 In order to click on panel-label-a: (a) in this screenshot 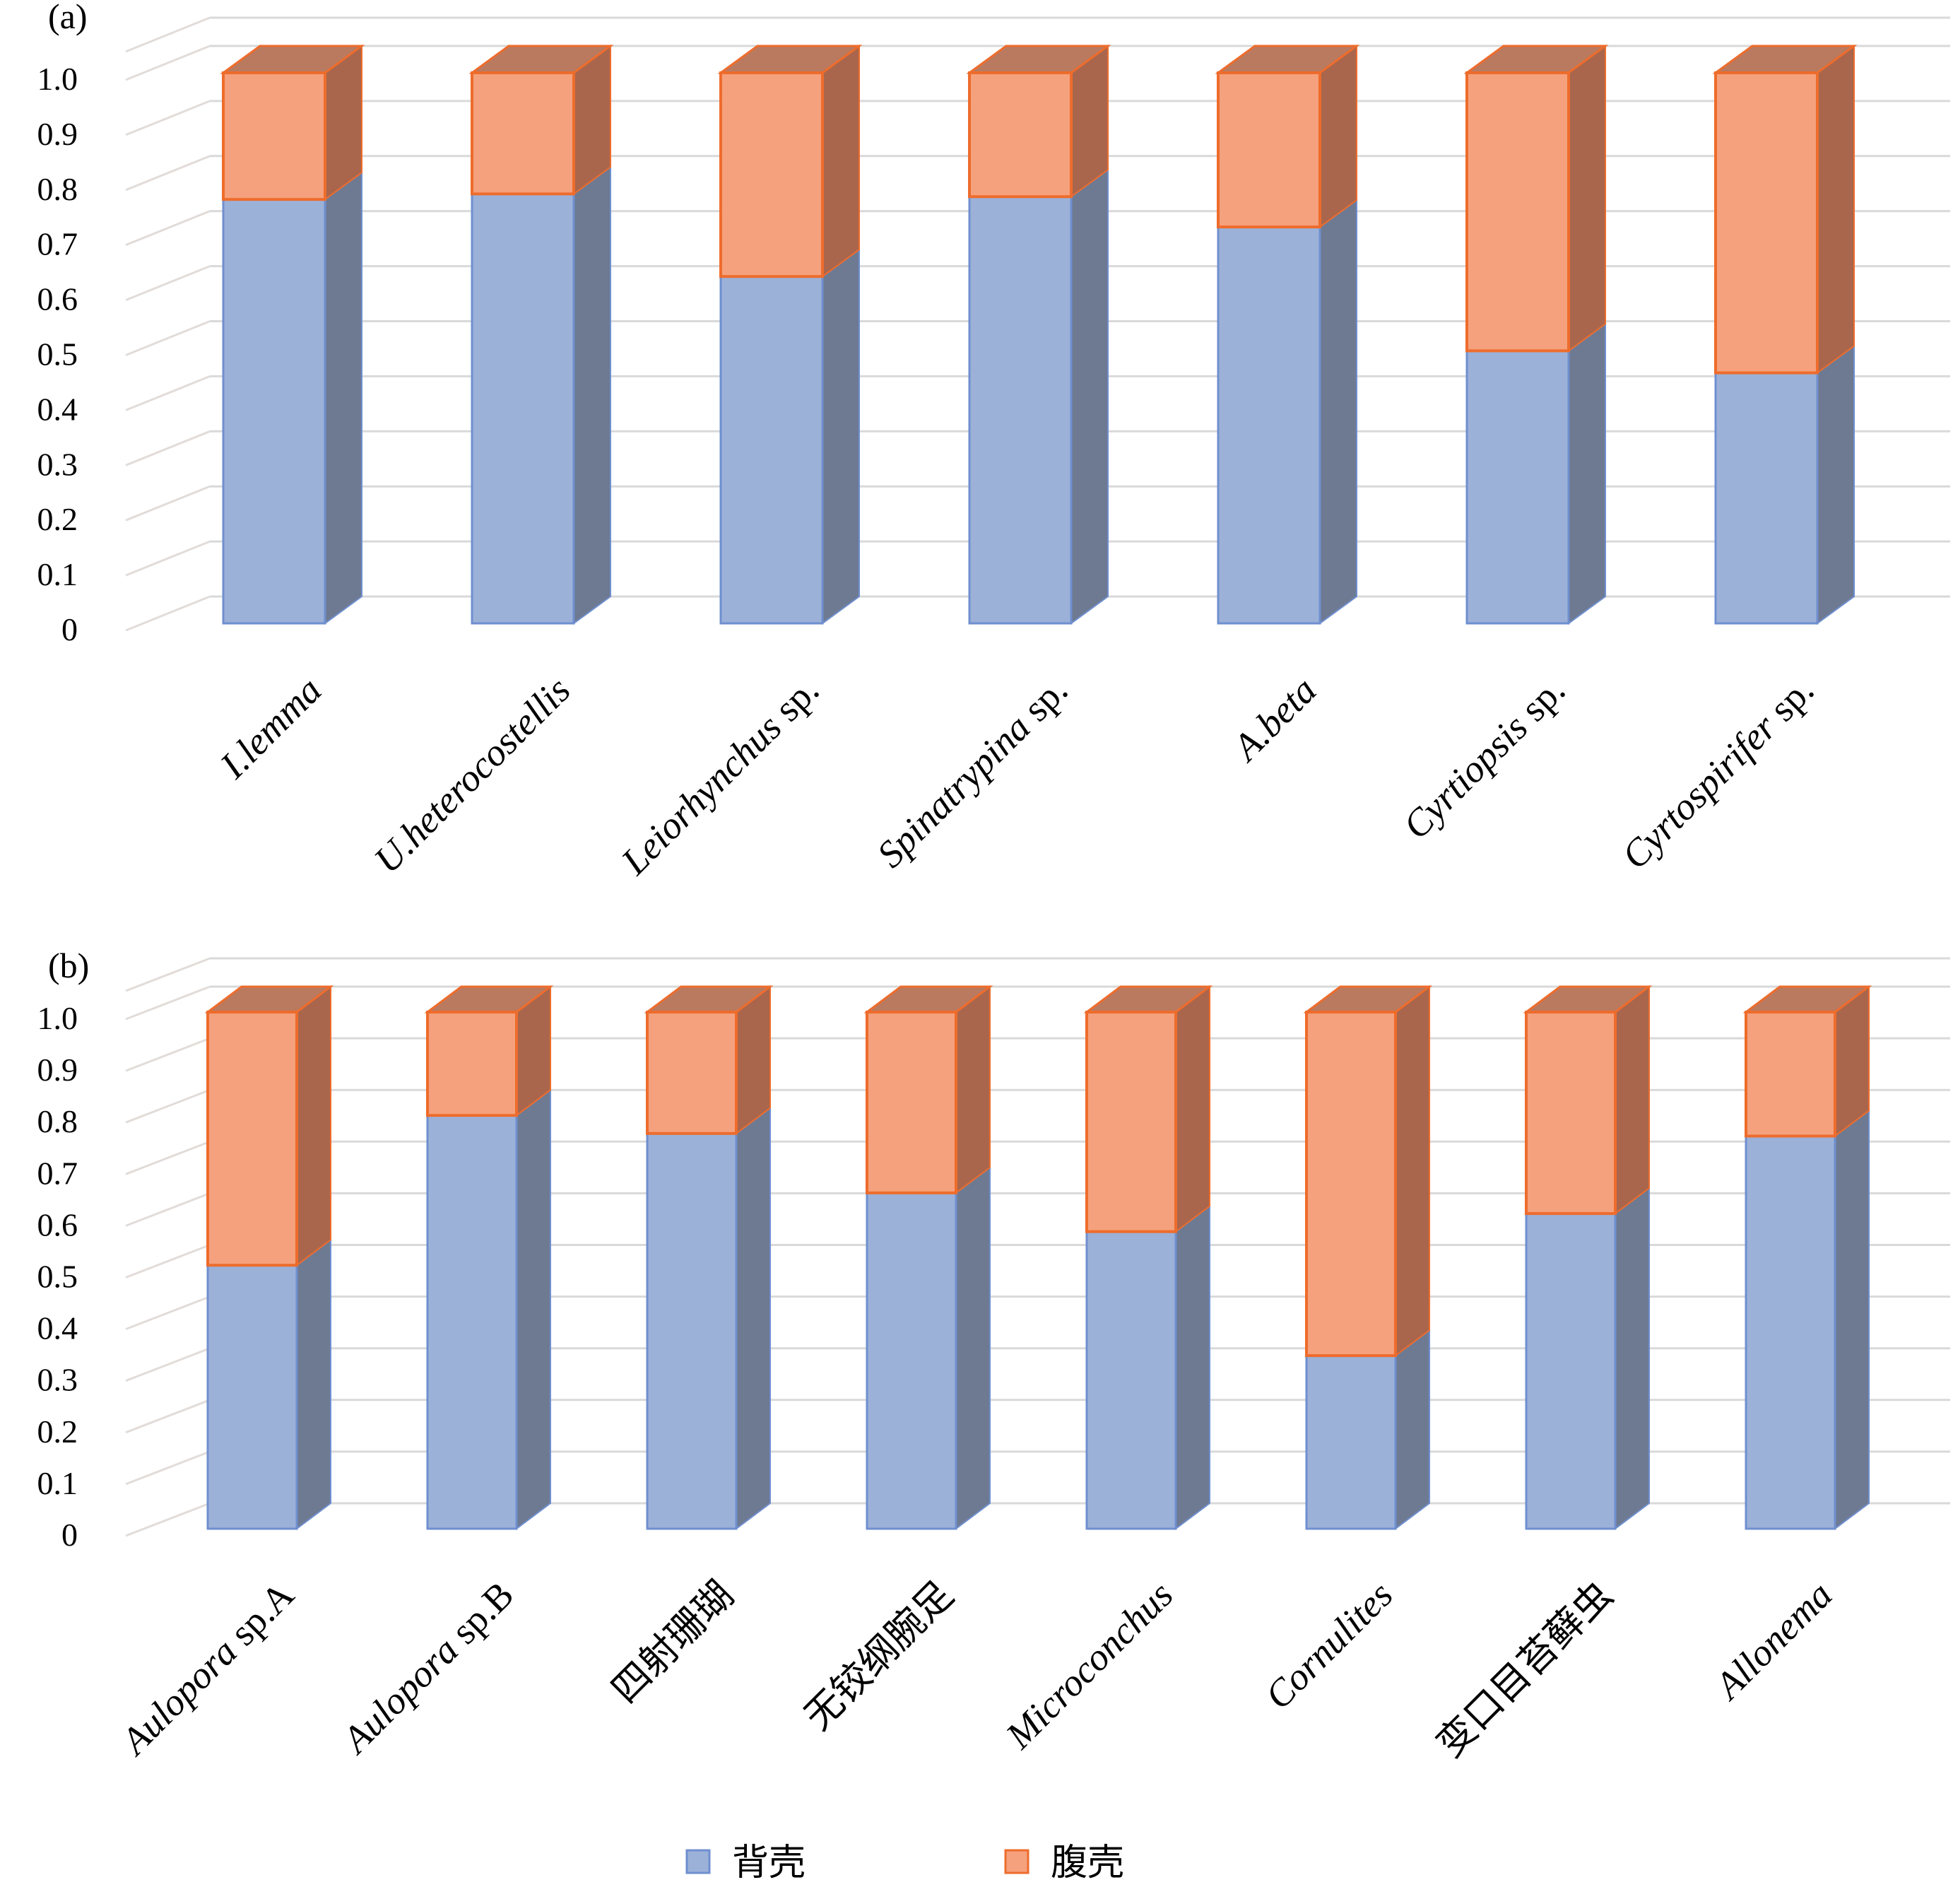, I will do `click(68, 18)`.